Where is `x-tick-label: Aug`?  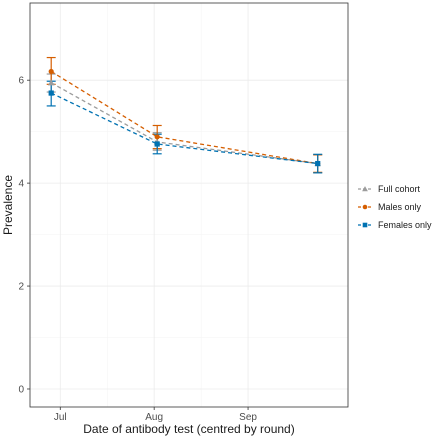
x-tick-label: Aug is located at coordinates (154, 417).